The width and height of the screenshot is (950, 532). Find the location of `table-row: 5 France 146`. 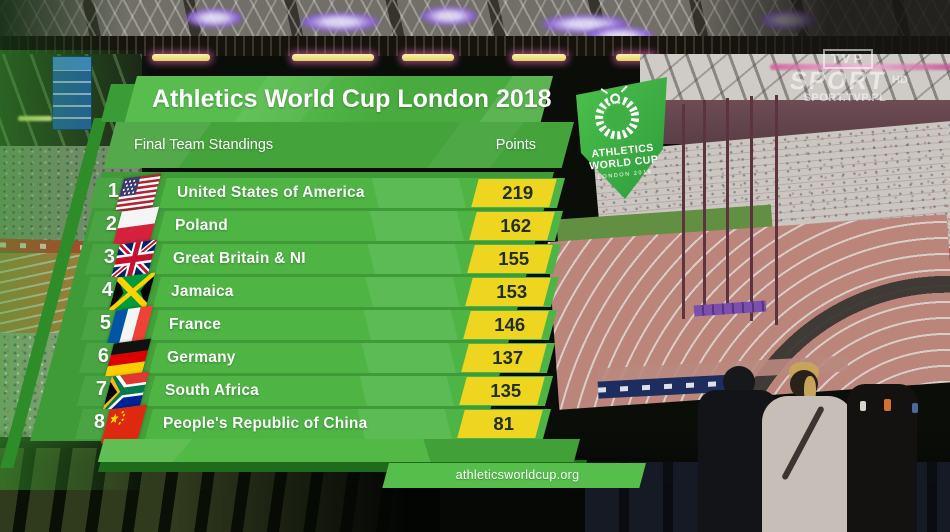

table-row: 5 France 146 is located at coordinates (319, 325).